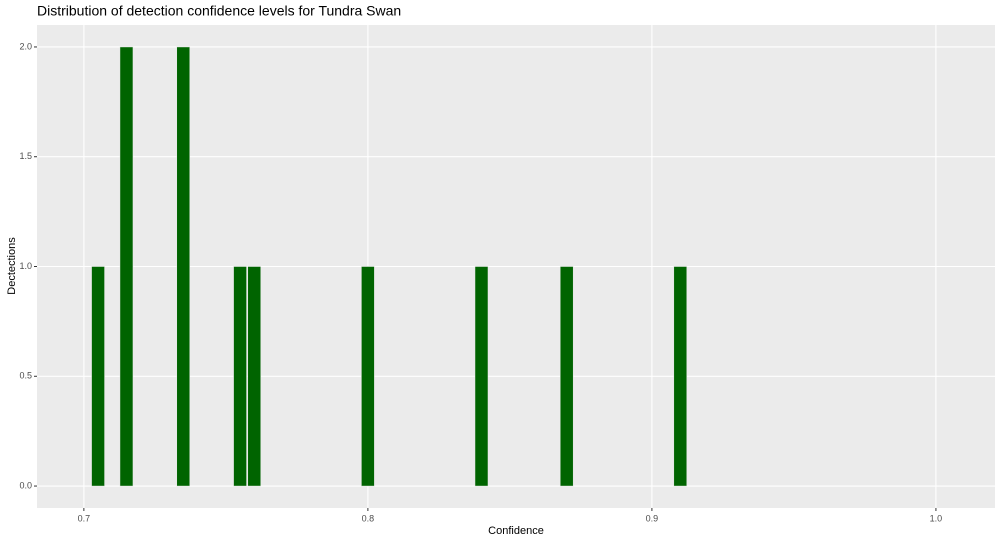 The height and width of the screenshot is (543, 1000). I want to click on y-tick-label: 0.0, so click(25, 485).